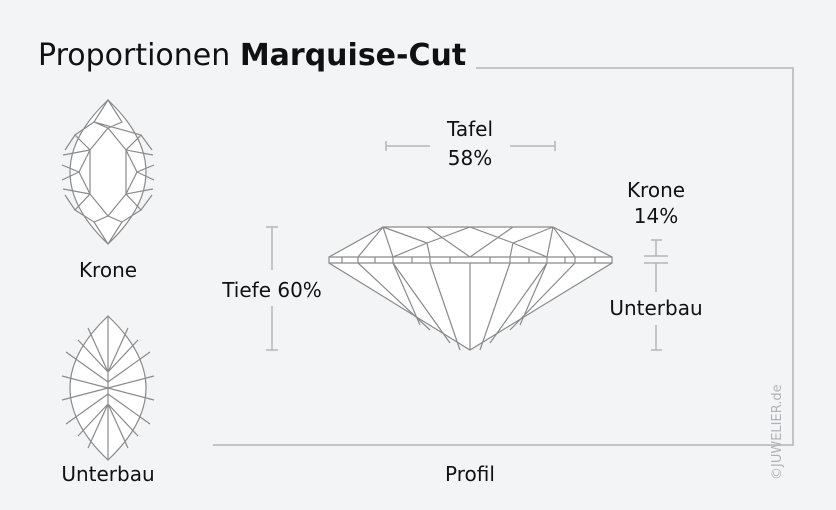  What do you see at coordinates (470, 129) in the screenshot?
I see `table-label: Tafel` at bounding box center [470, 129].